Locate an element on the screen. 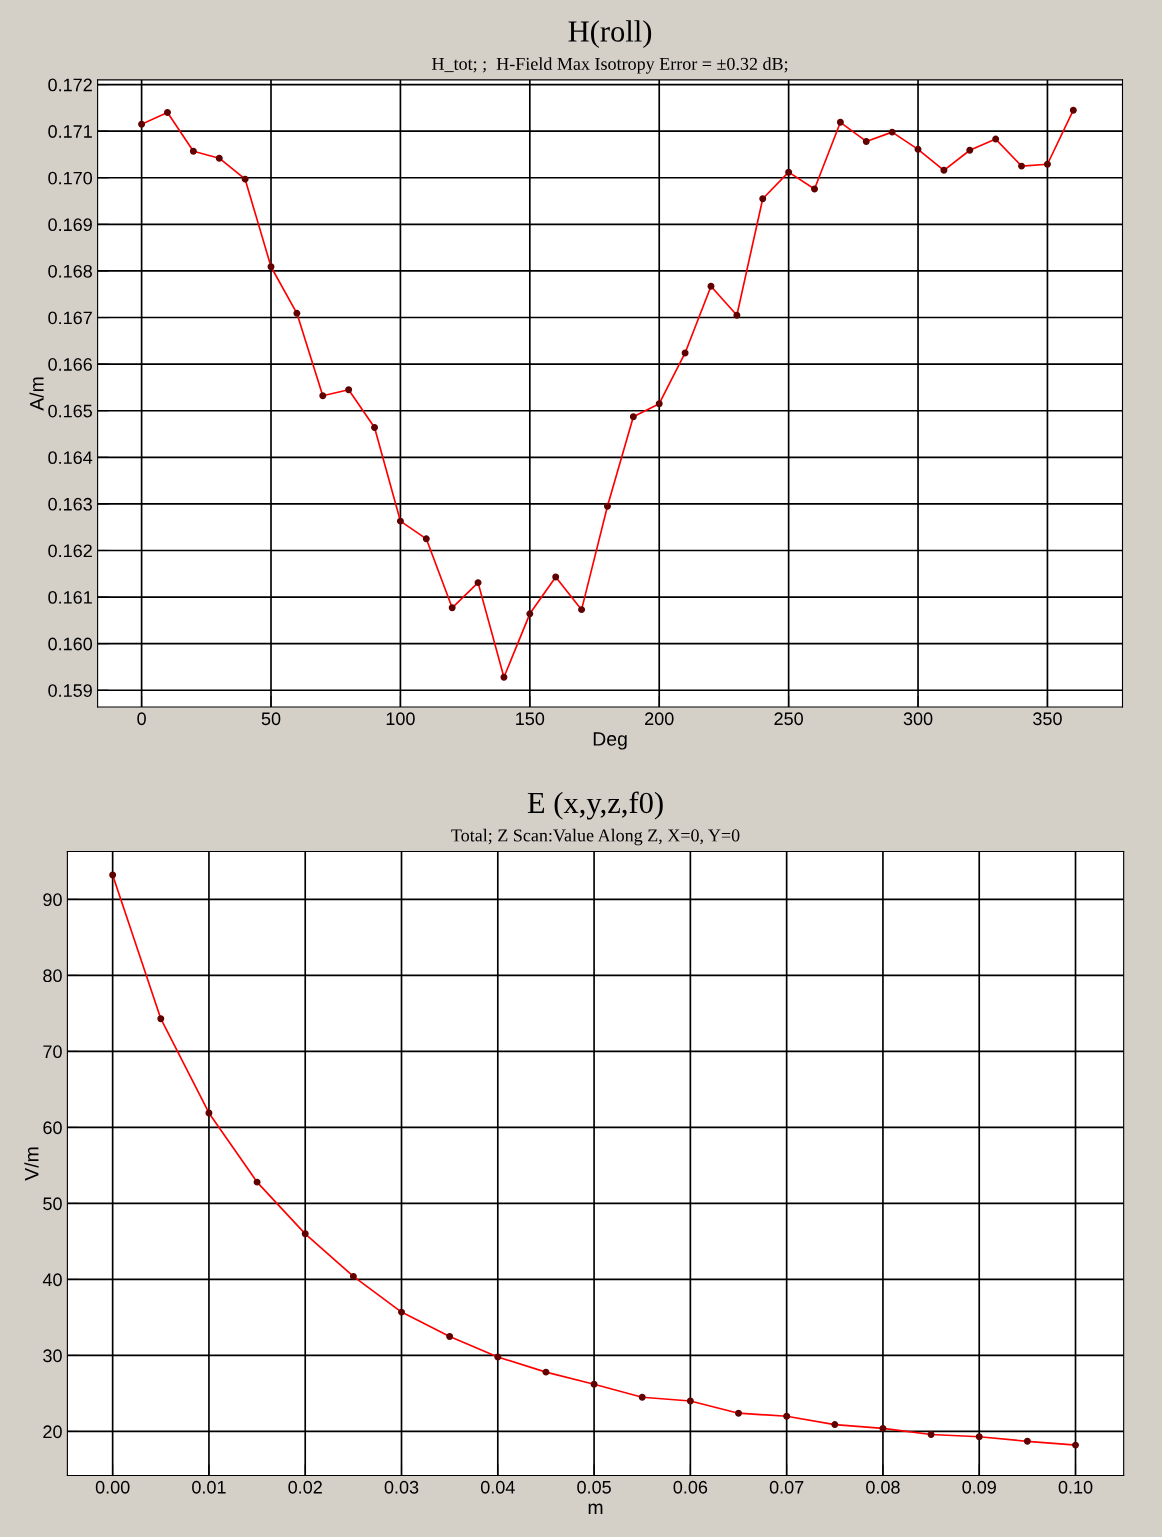 The width and height of the screenshot is (1162, 1537). x-tick-label: 0.05 is located at coordinates (594, 1487).